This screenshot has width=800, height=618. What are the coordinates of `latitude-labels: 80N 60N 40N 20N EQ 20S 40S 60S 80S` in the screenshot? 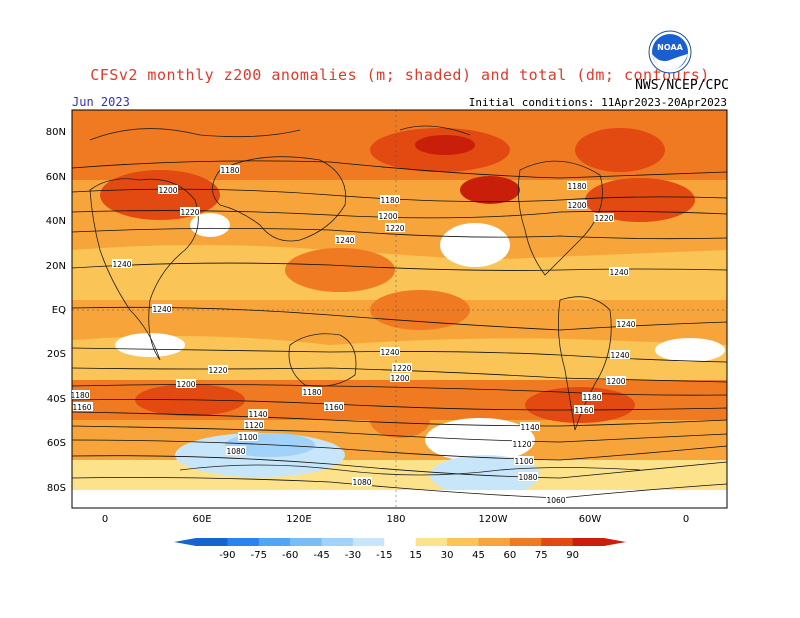 It's located at (56, 310).